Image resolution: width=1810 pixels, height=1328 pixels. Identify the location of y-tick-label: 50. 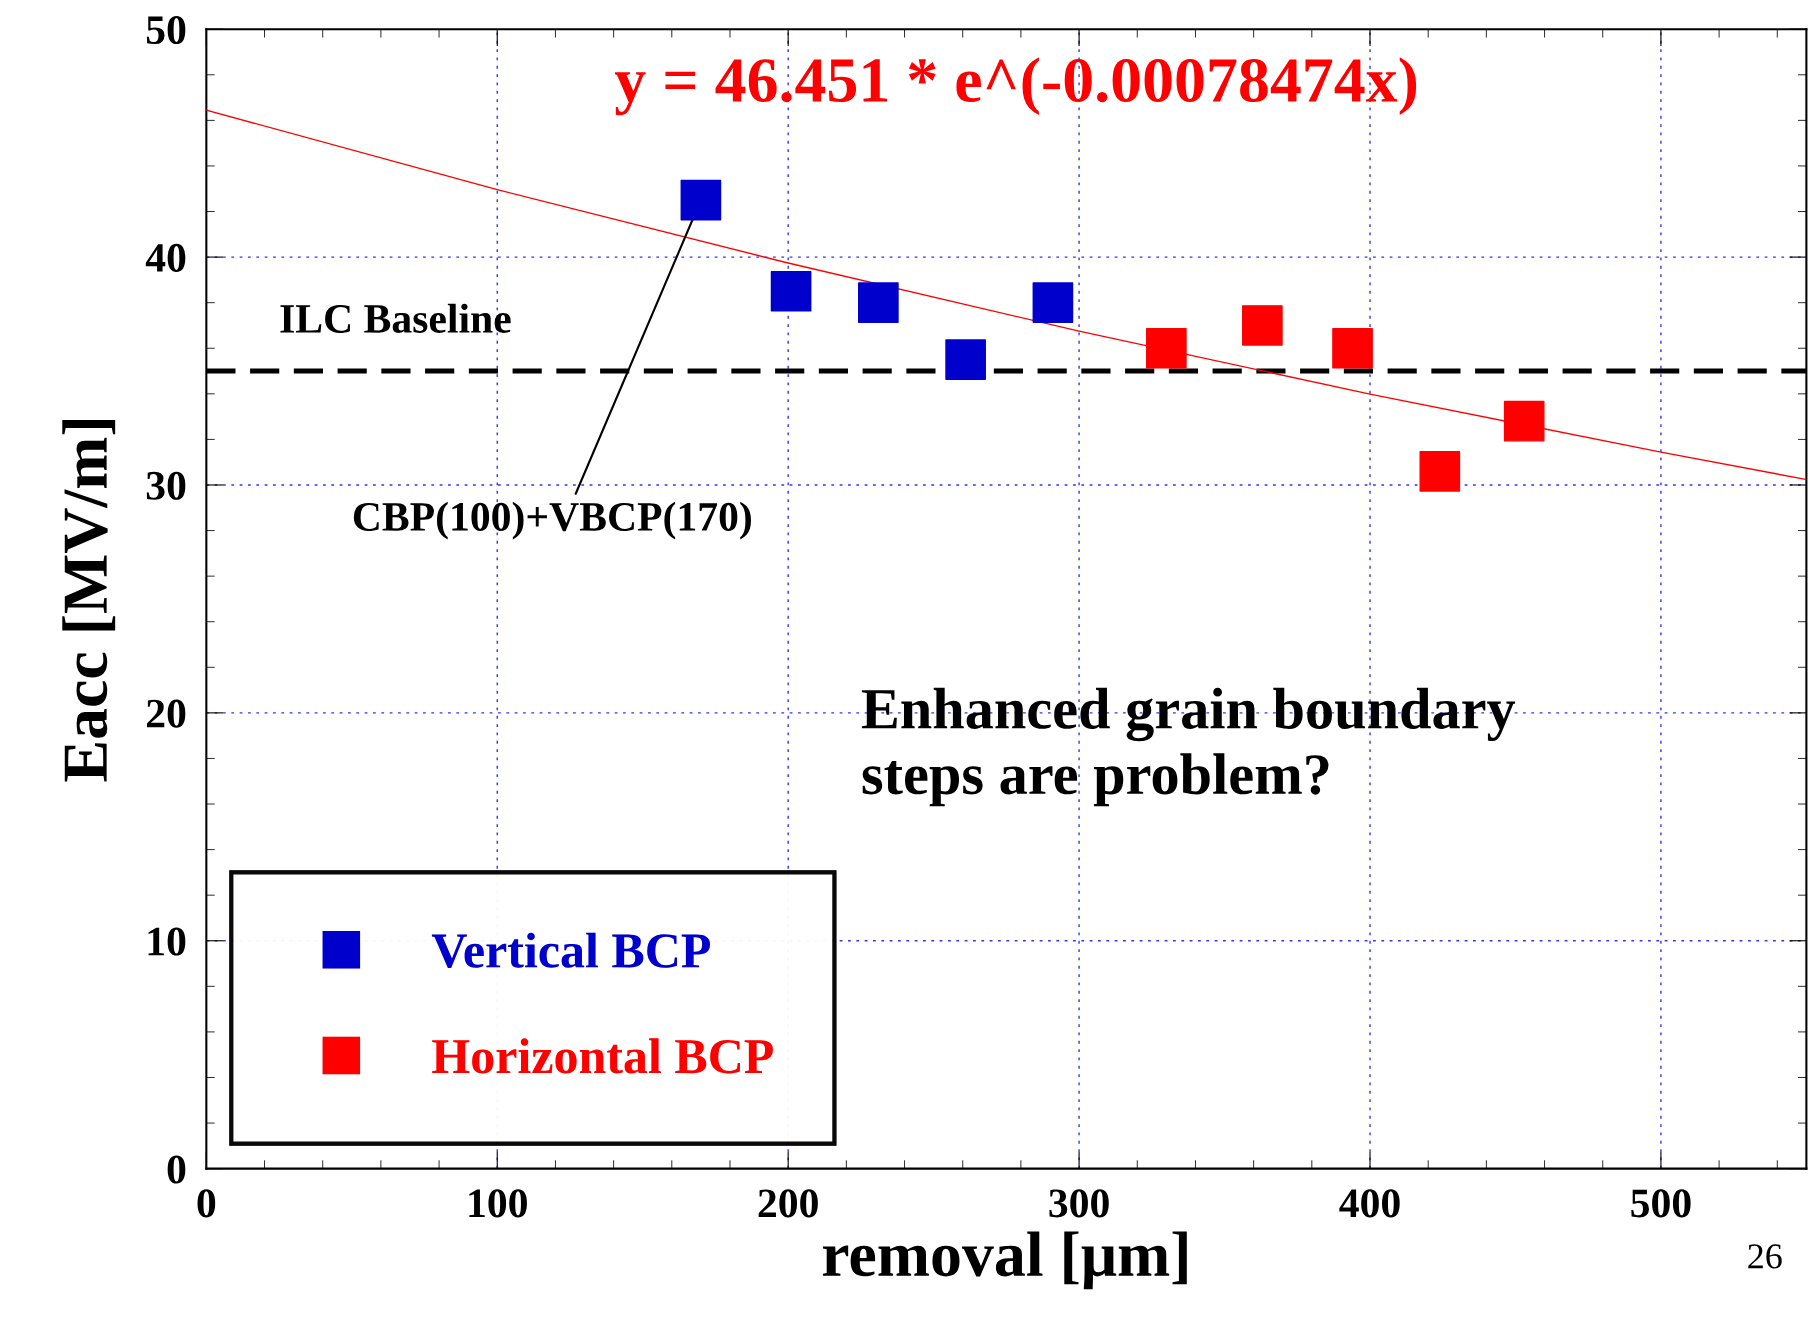
(166, 30).